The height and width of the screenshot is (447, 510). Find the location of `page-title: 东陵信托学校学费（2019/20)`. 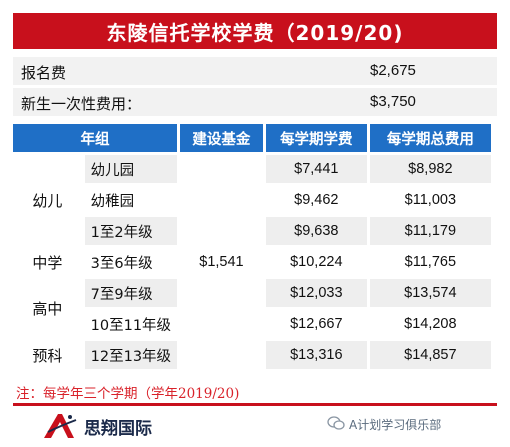

page-title: 东陵信托学校学费（2019/20) is located at coordinates (255, 31).